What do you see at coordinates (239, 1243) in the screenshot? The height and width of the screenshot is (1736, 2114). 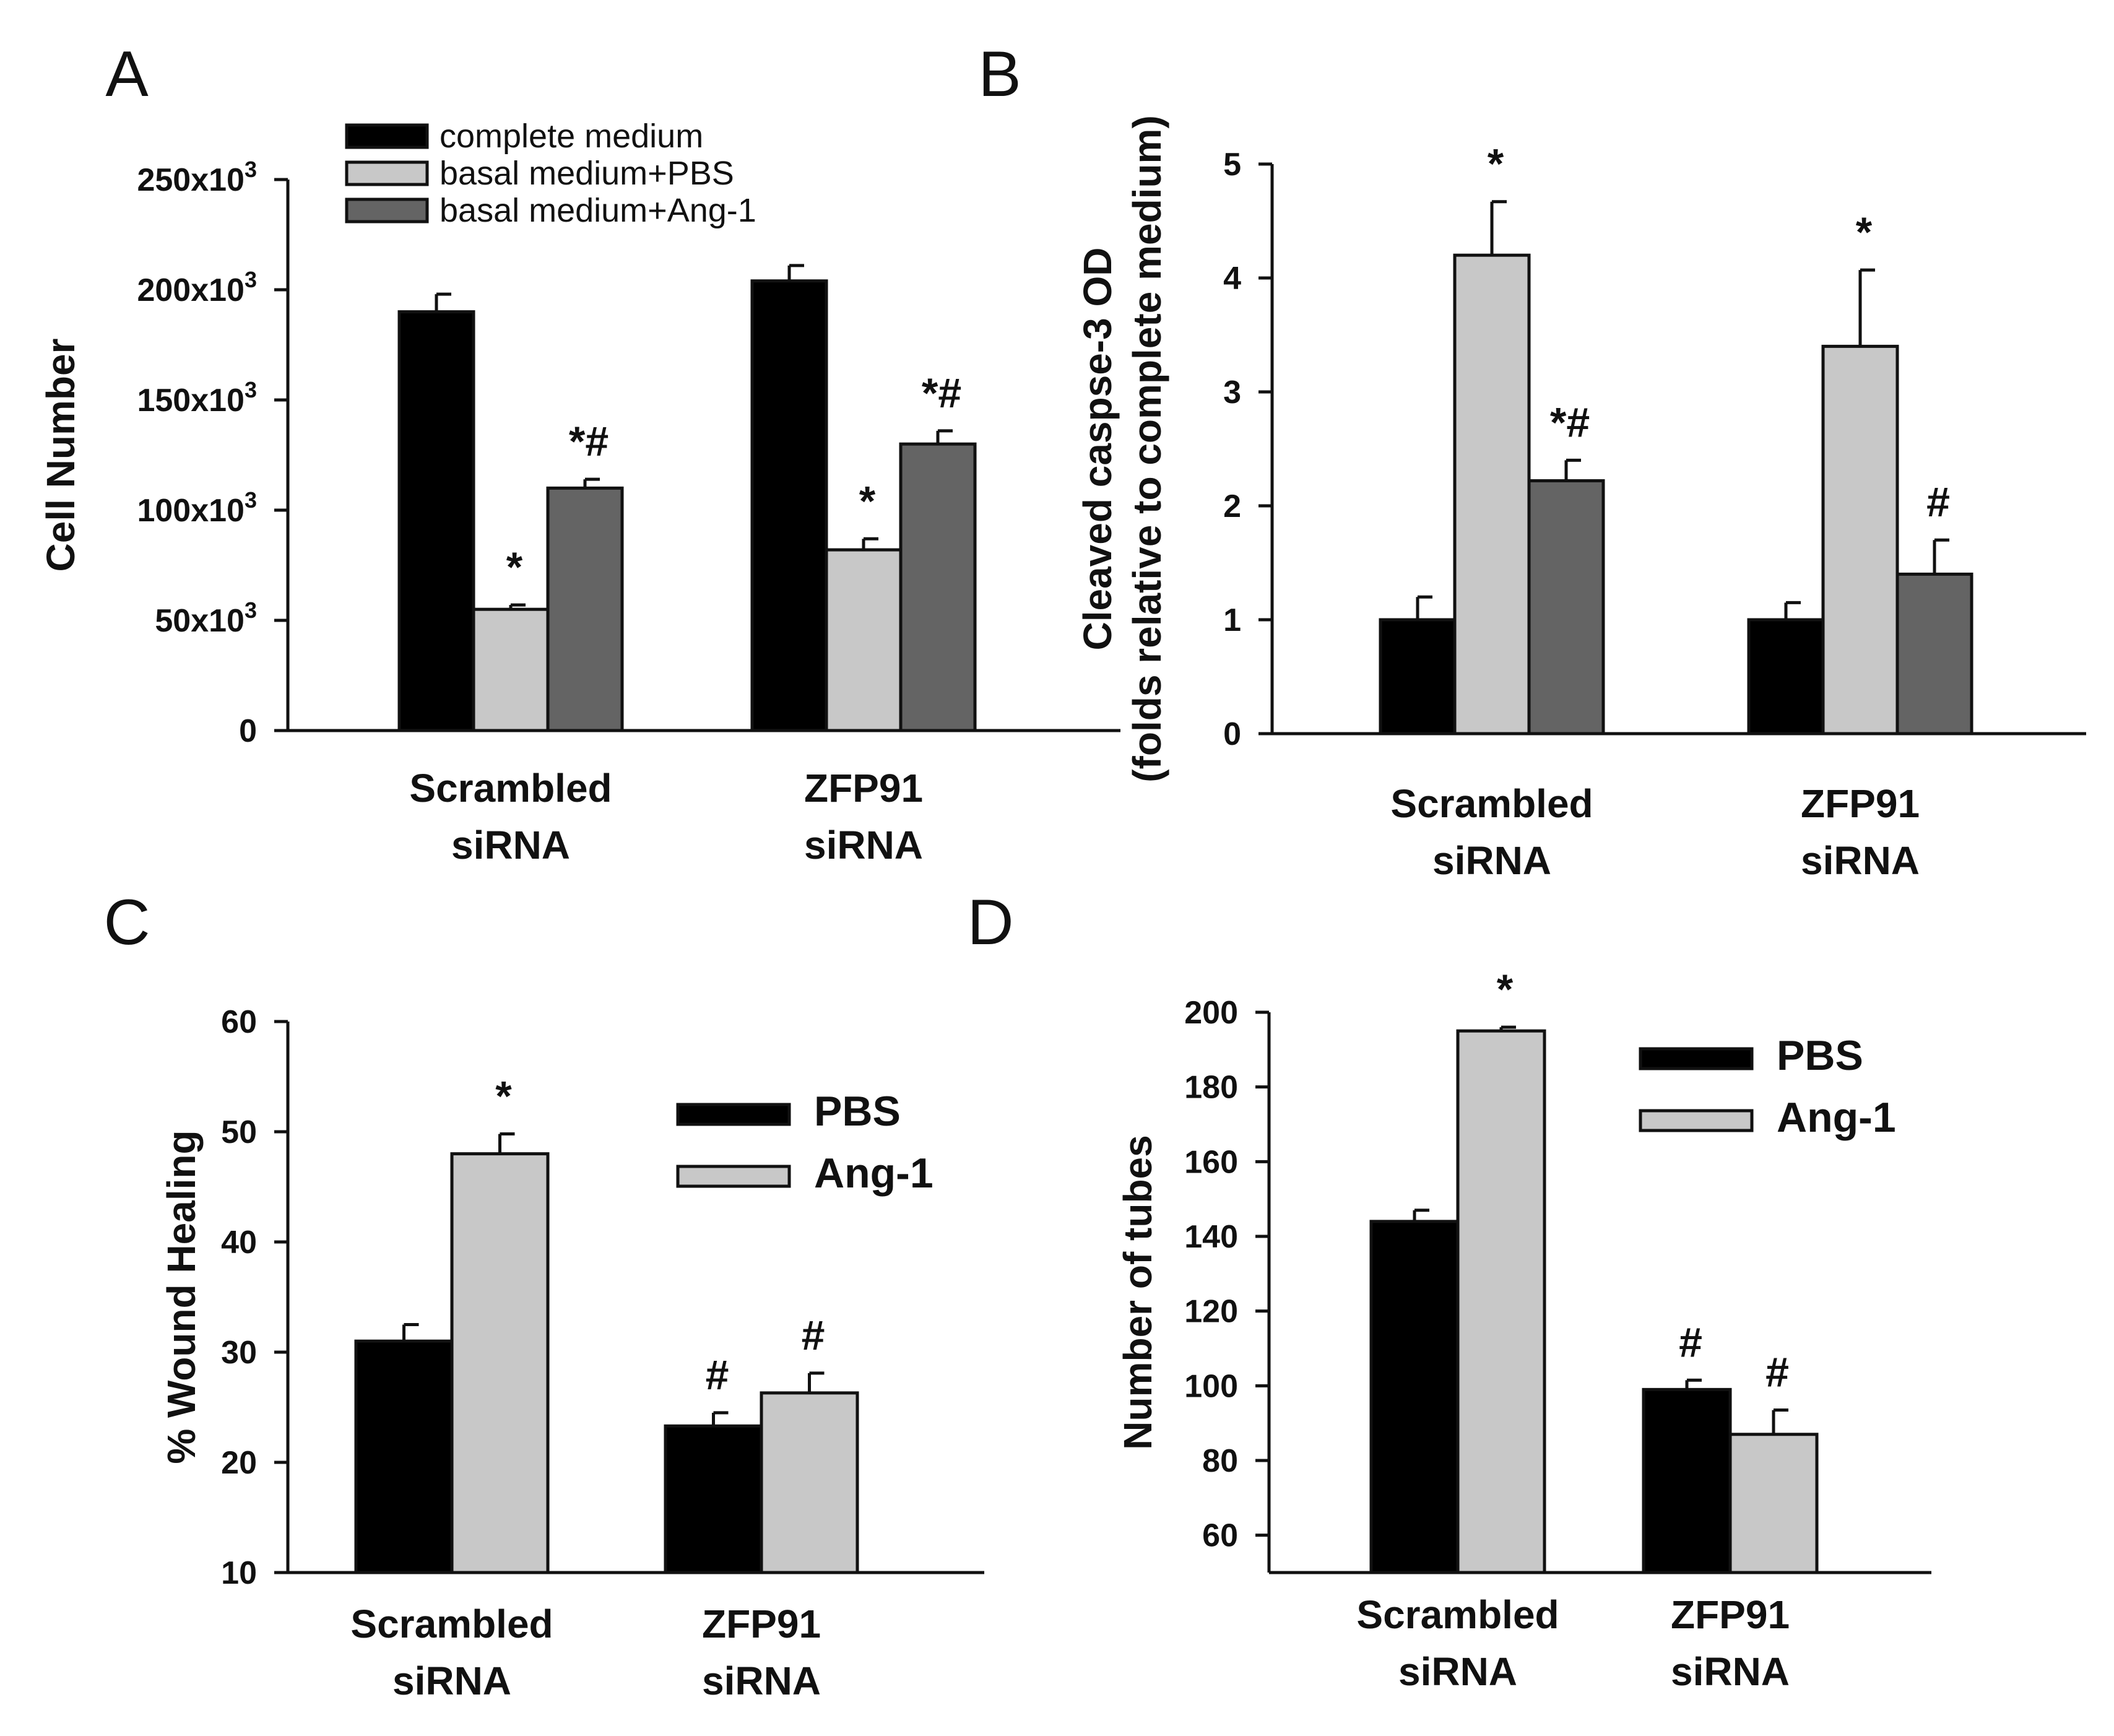 I see `y-tick-label: 40` at bounding box center [239, 1243].